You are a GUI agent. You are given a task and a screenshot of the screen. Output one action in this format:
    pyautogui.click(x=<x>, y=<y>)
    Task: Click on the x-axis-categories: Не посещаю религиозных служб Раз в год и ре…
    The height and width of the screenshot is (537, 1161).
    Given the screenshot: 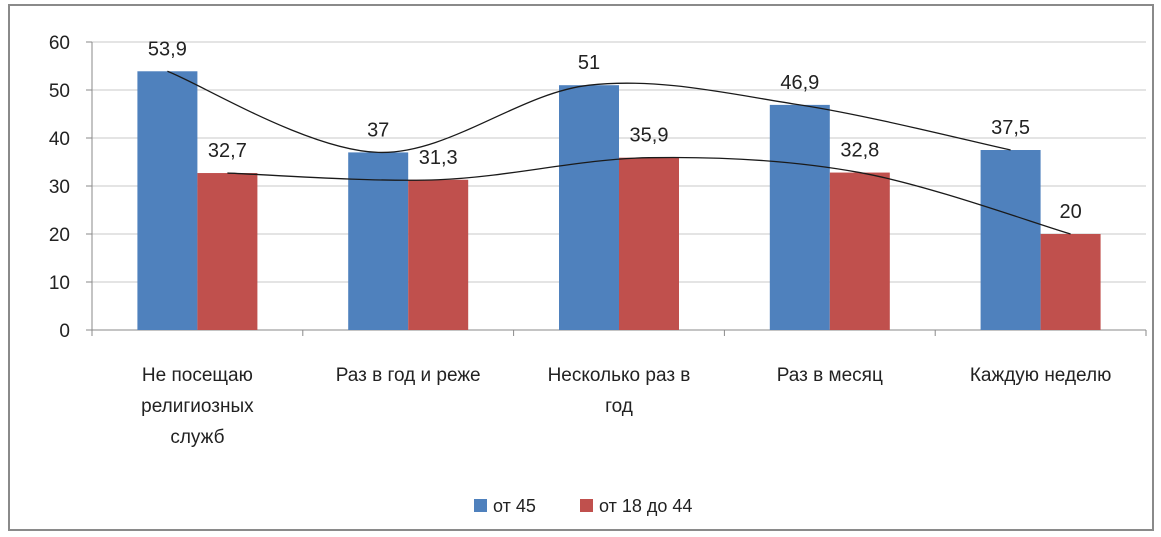 What is the action you would take?
    pyautogui.click(x=626, y=406)
    